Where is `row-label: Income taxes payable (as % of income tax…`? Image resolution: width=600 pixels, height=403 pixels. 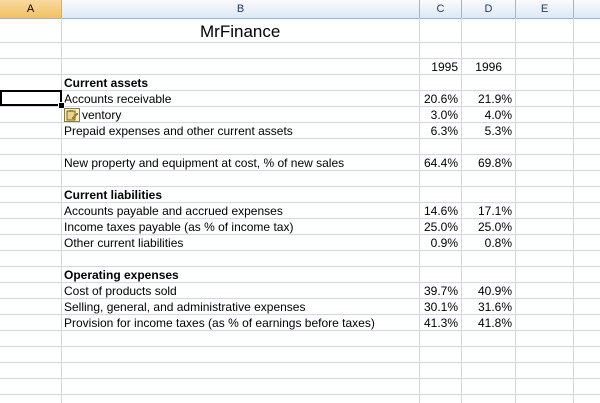
row-label: Income taxes payable (as % of income tax… is located at coordinates (179, 227).